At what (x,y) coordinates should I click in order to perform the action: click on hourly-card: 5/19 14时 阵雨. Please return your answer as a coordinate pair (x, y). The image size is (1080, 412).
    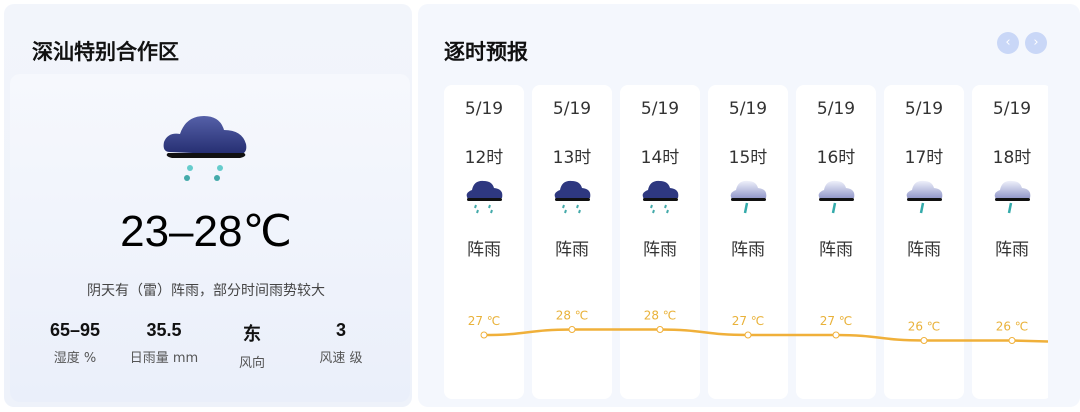
    Looking at the image, I should click on (660, 242).